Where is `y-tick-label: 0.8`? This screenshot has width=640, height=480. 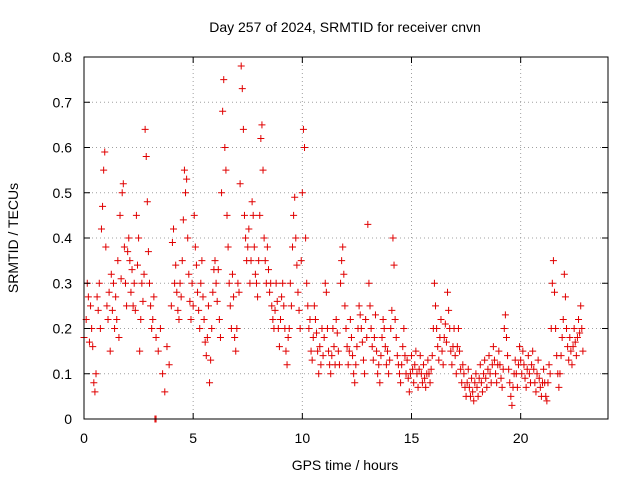 y-tick-label: 0.8 is located at coordinates (63, 57).